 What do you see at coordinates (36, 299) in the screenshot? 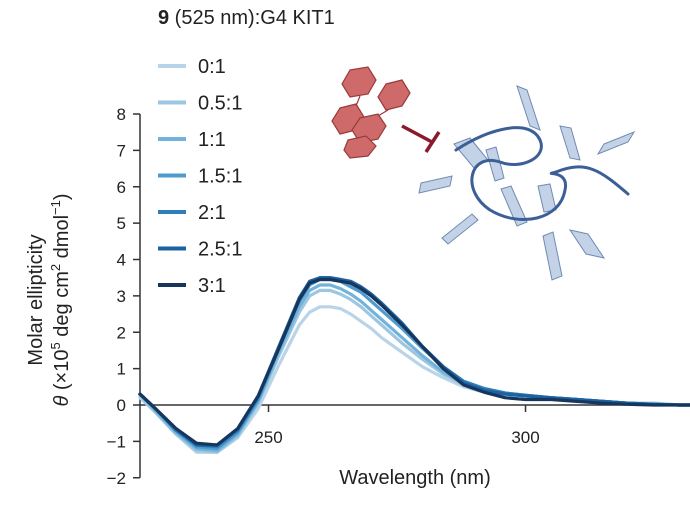
I see `y-label-line1: Molar ellipticity` at bounding box center [36, 299].